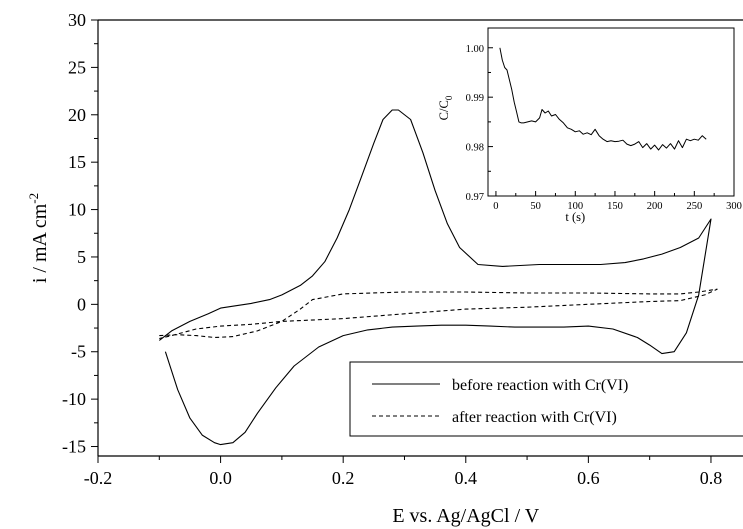 Image resolution: width=743 pixels, height=529 pixels. Describe the element at coordinates (77, 115) in the screenshot. I see `y-tick-label: 20` at that location.